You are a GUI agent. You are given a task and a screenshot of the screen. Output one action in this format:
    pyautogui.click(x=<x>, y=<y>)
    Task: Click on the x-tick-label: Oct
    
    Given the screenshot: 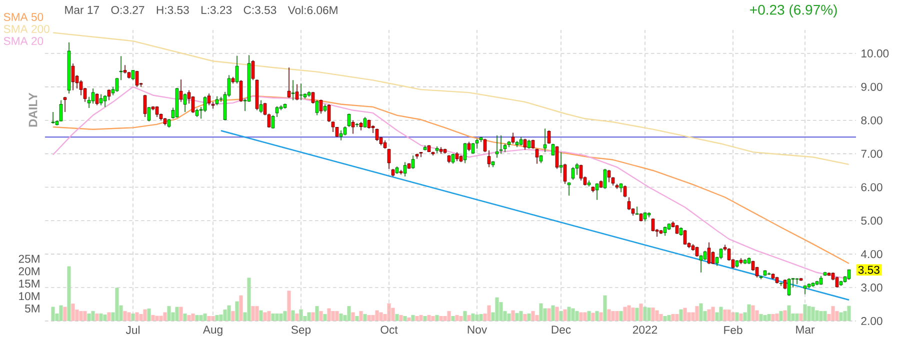 What is the action you would take?
    pyautogui.click(x=389, y=330)
    